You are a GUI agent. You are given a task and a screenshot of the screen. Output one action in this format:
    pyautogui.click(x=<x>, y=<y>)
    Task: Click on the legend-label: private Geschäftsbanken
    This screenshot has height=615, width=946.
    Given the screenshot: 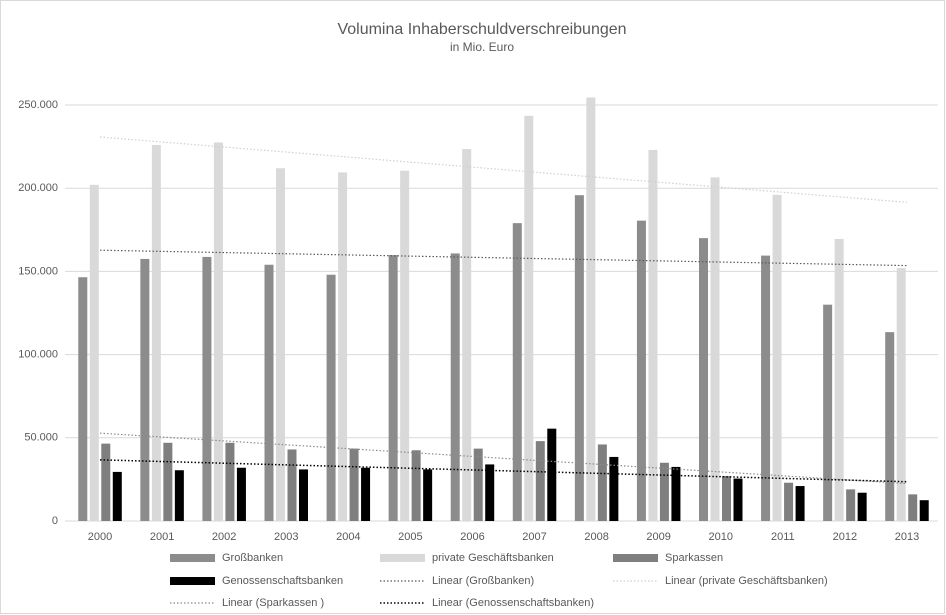 What is the action you would take?
    pyautogui.click(x=493, y=558)
    